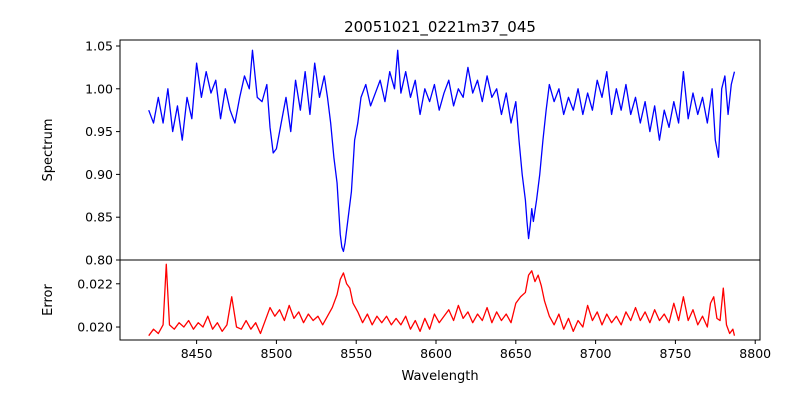  What do you see at coordinates (48, 300) in the screenshot?
I see `error-y-axis-label: Error` at bounding box center [48, 300].